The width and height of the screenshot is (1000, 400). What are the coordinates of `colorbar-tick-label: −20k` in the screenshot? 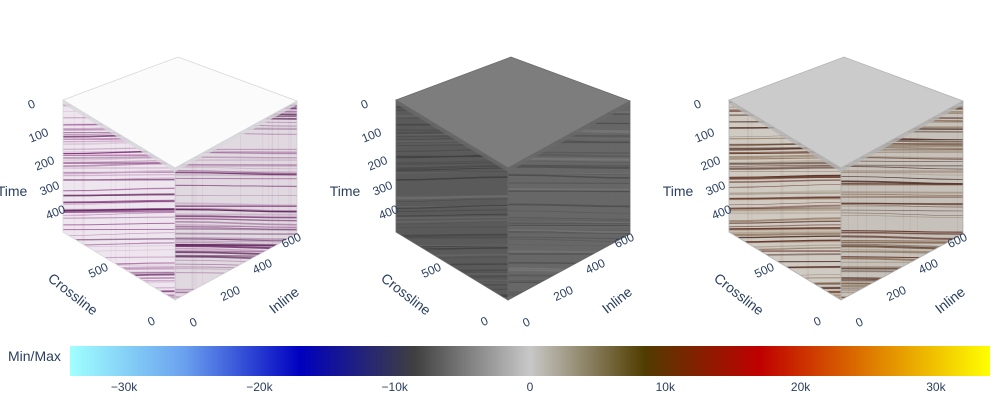 It's located at (259, 387).